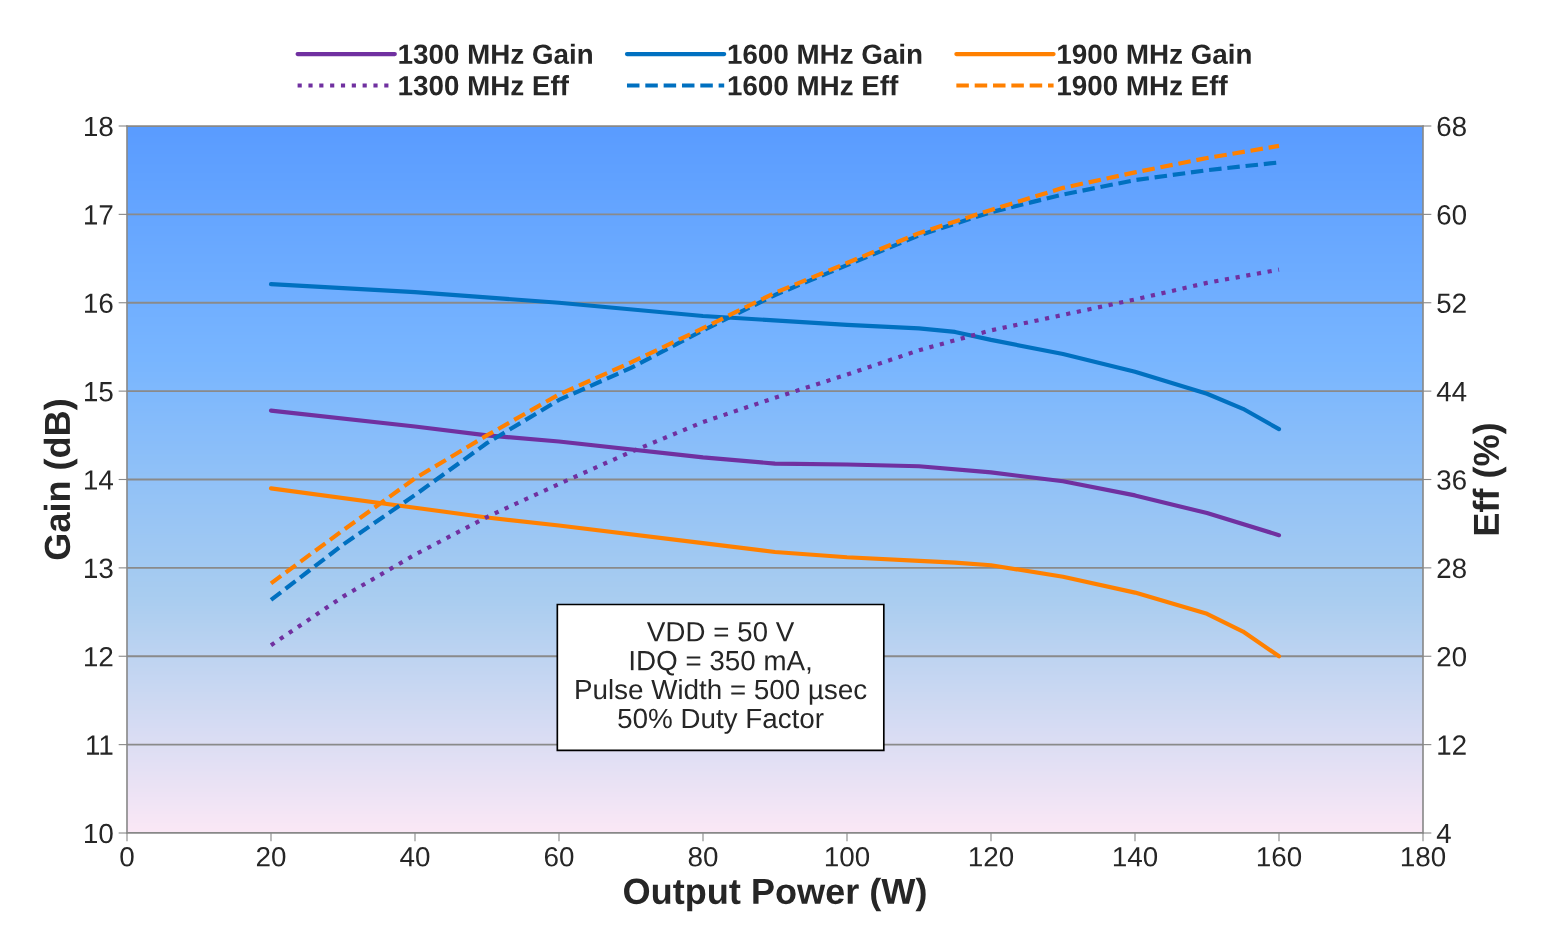 This screenshot has height=951, width=1547. I want to click on legend-label: 1900 MHz Eff, so click(1143, 85).